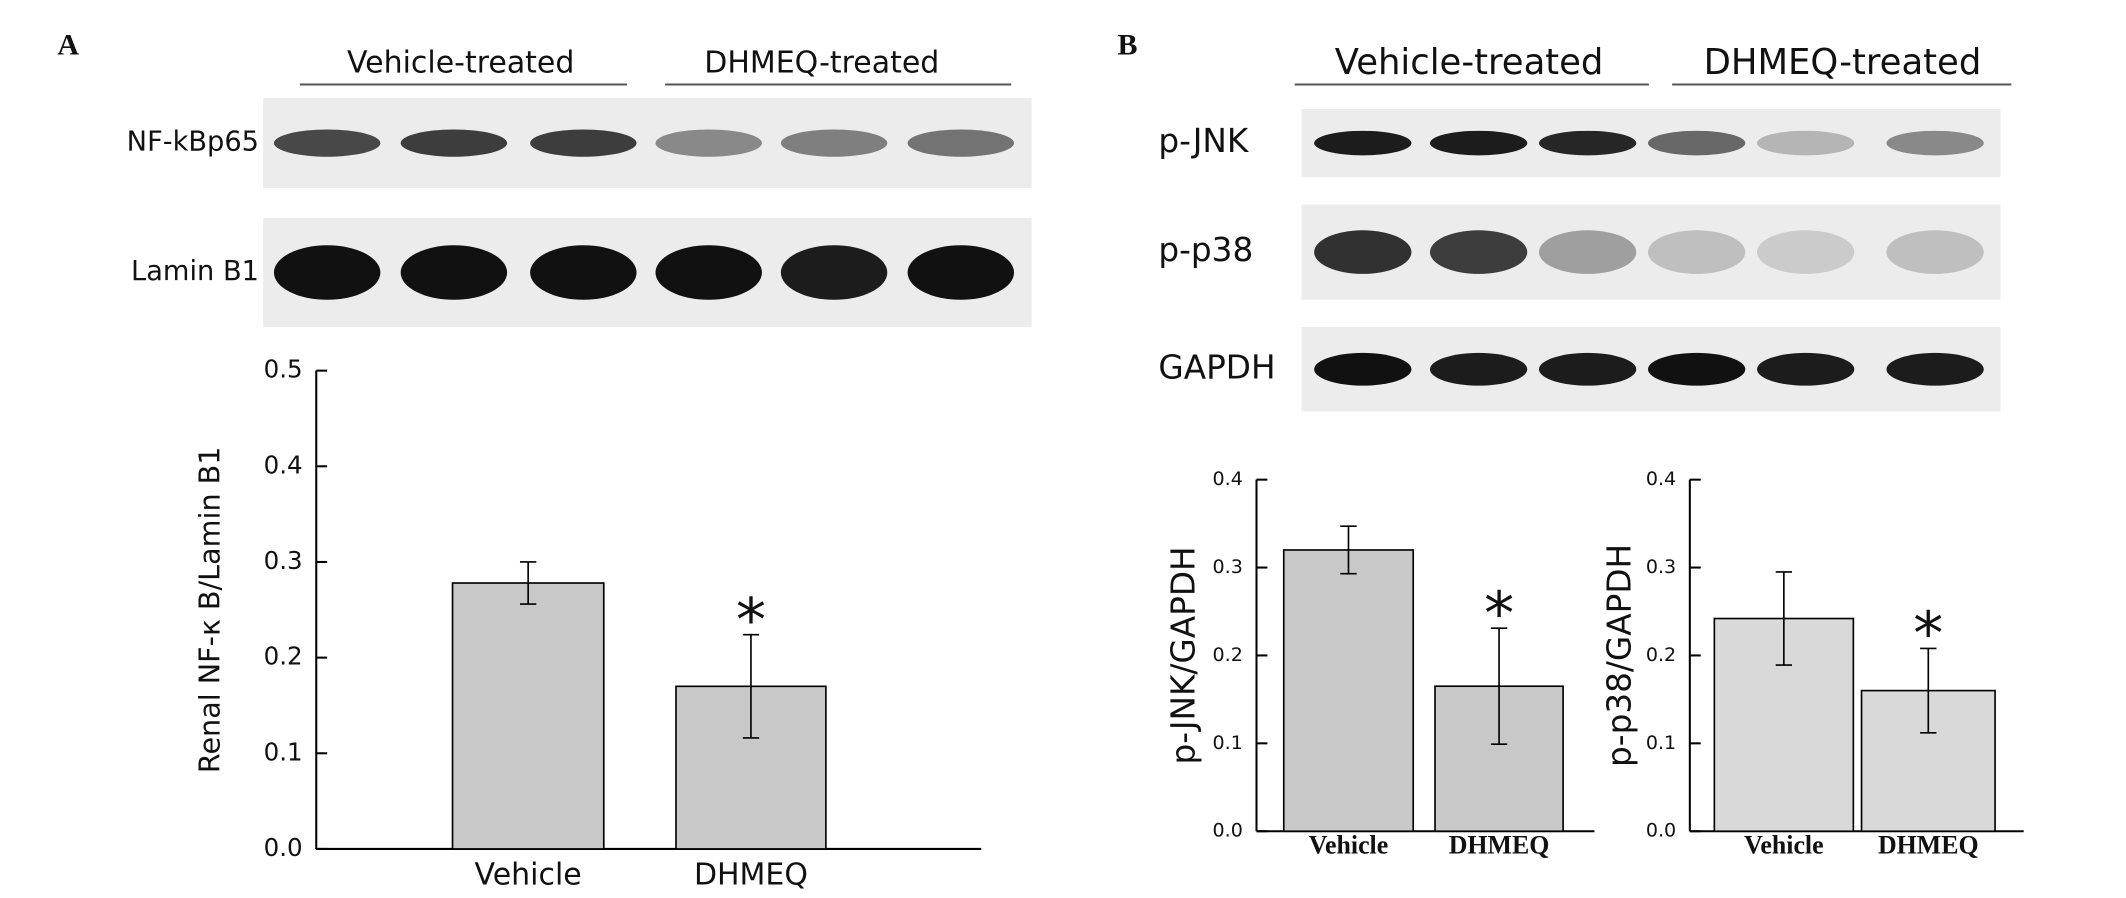 This screenshot has width=2126, height=898. Describe the element at coordinates (1216, 367) in the screenshot. I see `row-label: GAPDH` at that location.